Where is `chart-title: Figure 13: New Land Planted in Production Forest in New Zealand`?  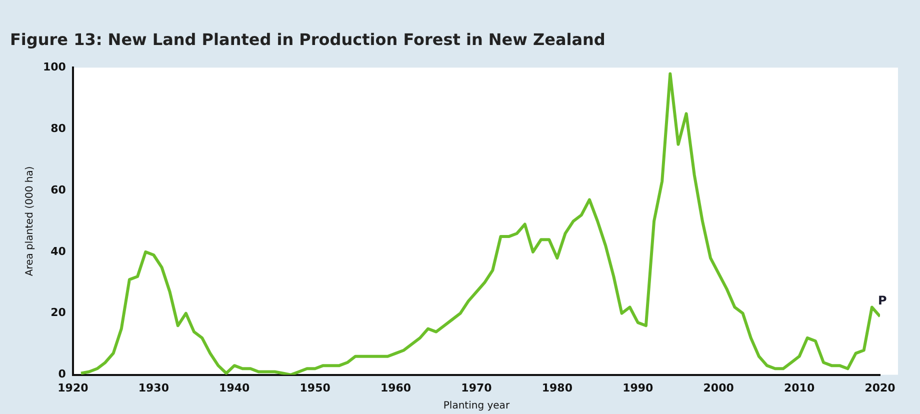
chart-title: Figure 13: New Land Planted in Production Forest in New Zealand is located at coordinates (308, 39).